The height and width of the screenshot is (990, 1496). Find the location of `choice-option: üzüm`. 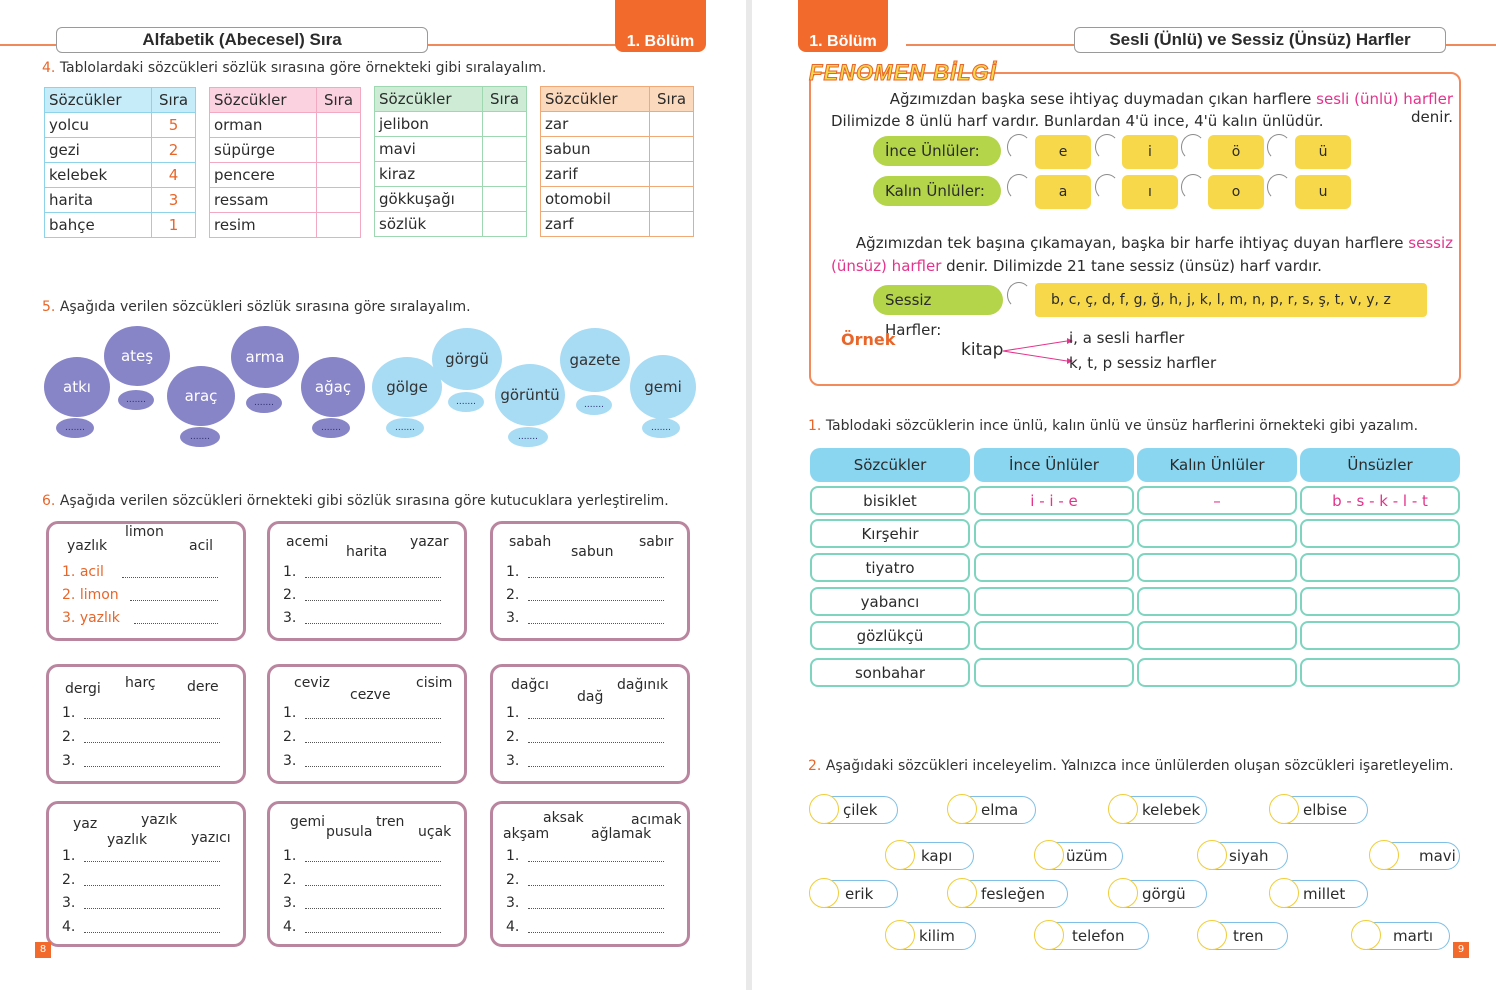

choice-option: üzüm is located at coordinates (1078, 855).